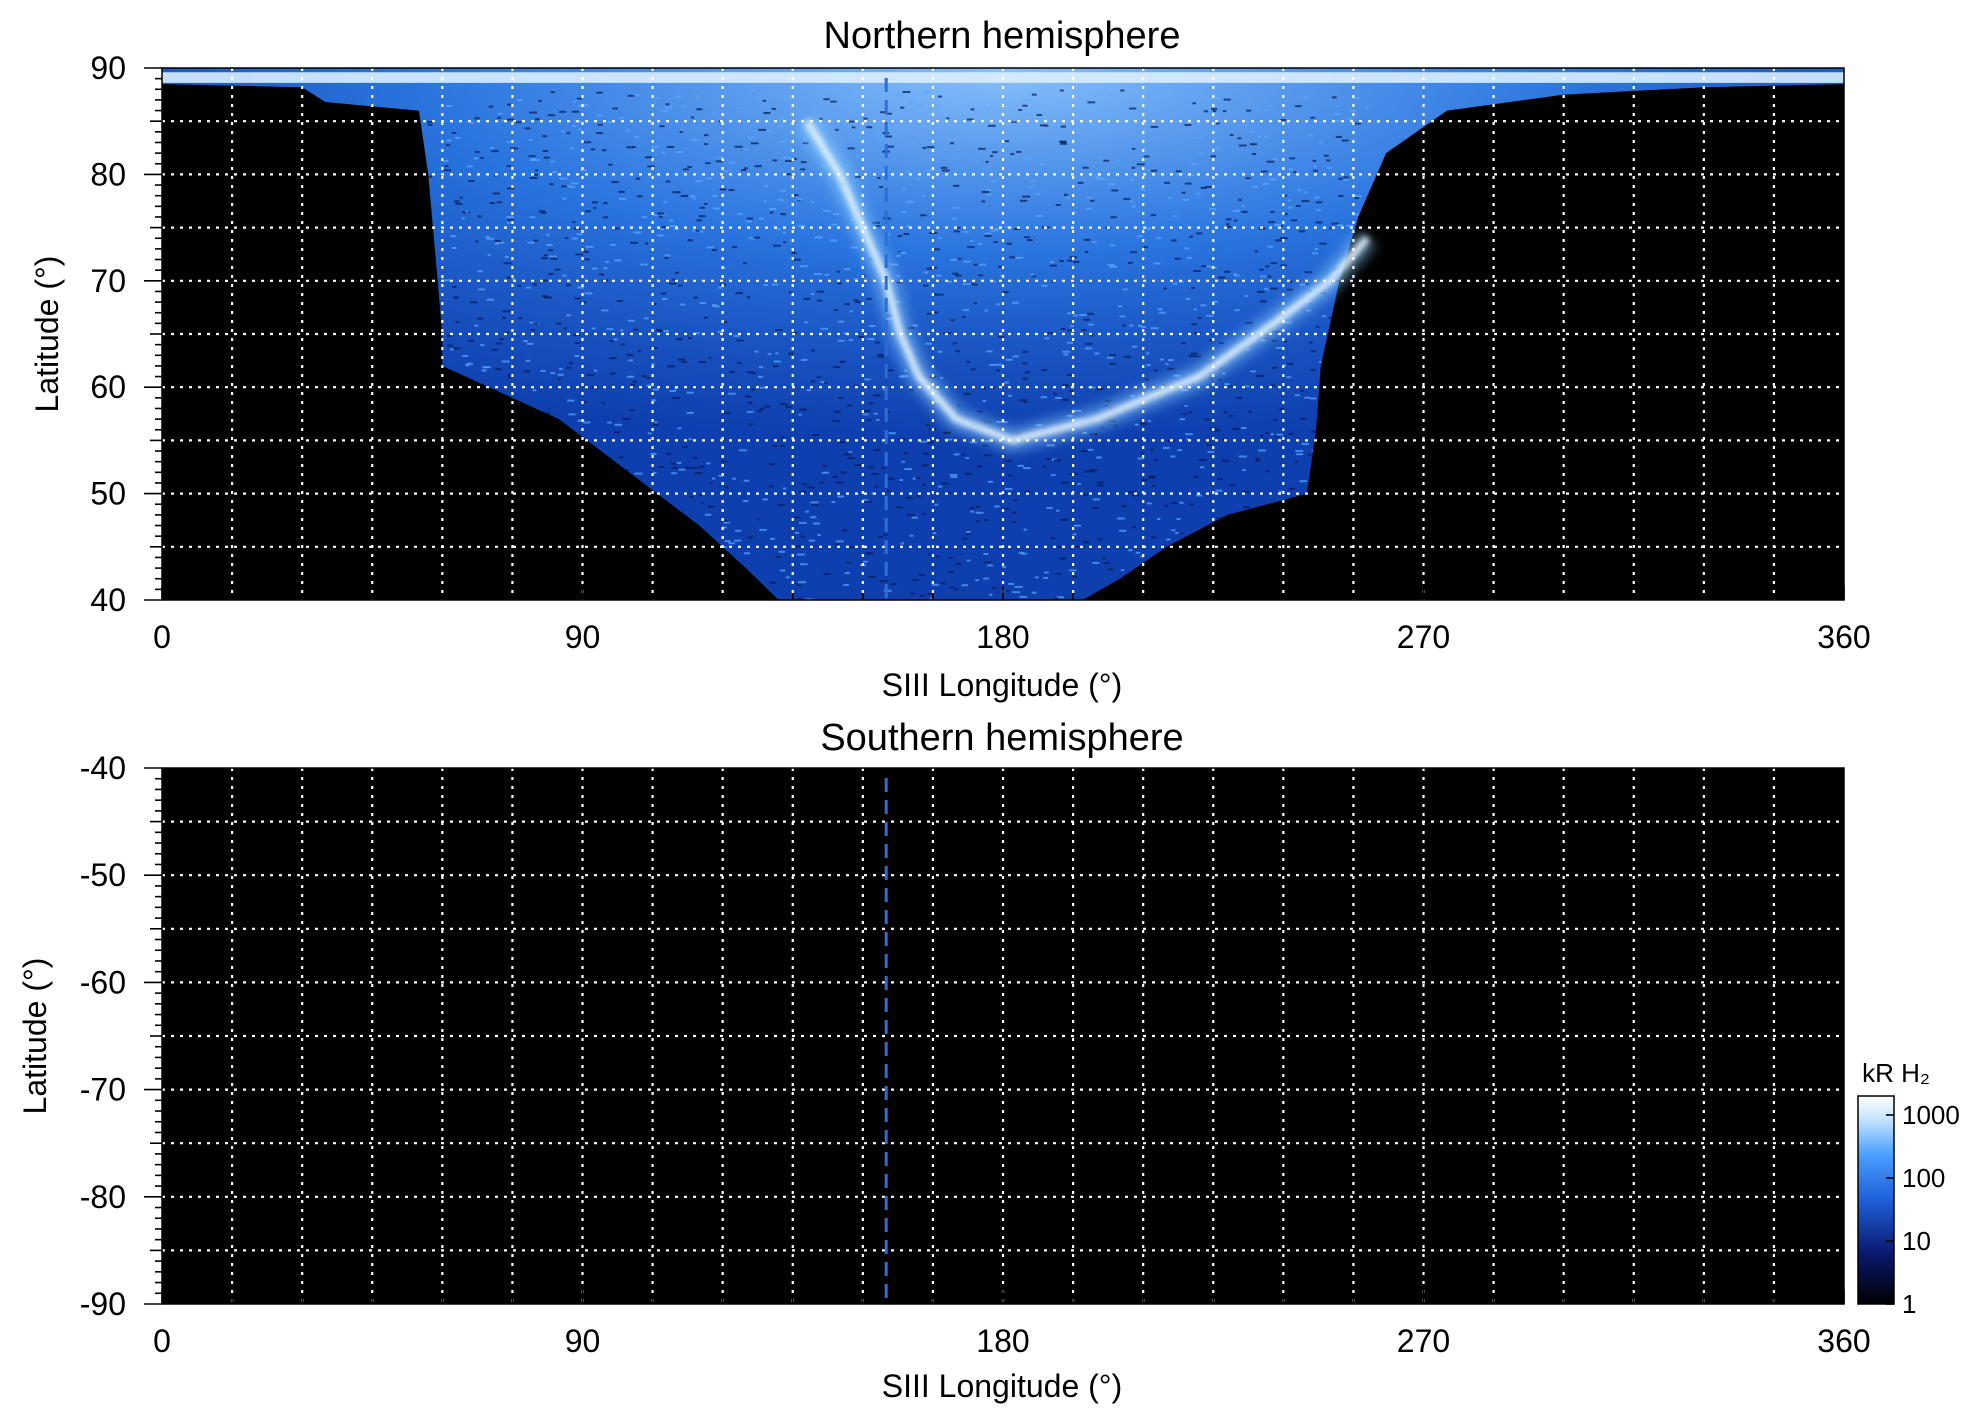  What do you see at coordinates (103, 1197) in the screenshot?
I see `southern-ytick-label--80: -80` at bounding box center [103, 1197].